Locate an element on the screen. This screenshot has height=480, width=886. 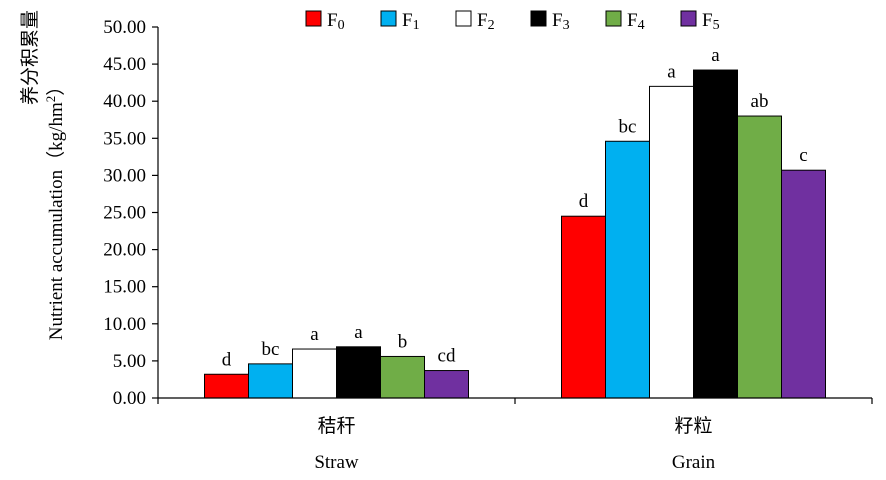
y-tick-label: 40.00 is located at coordinates (124, 101).